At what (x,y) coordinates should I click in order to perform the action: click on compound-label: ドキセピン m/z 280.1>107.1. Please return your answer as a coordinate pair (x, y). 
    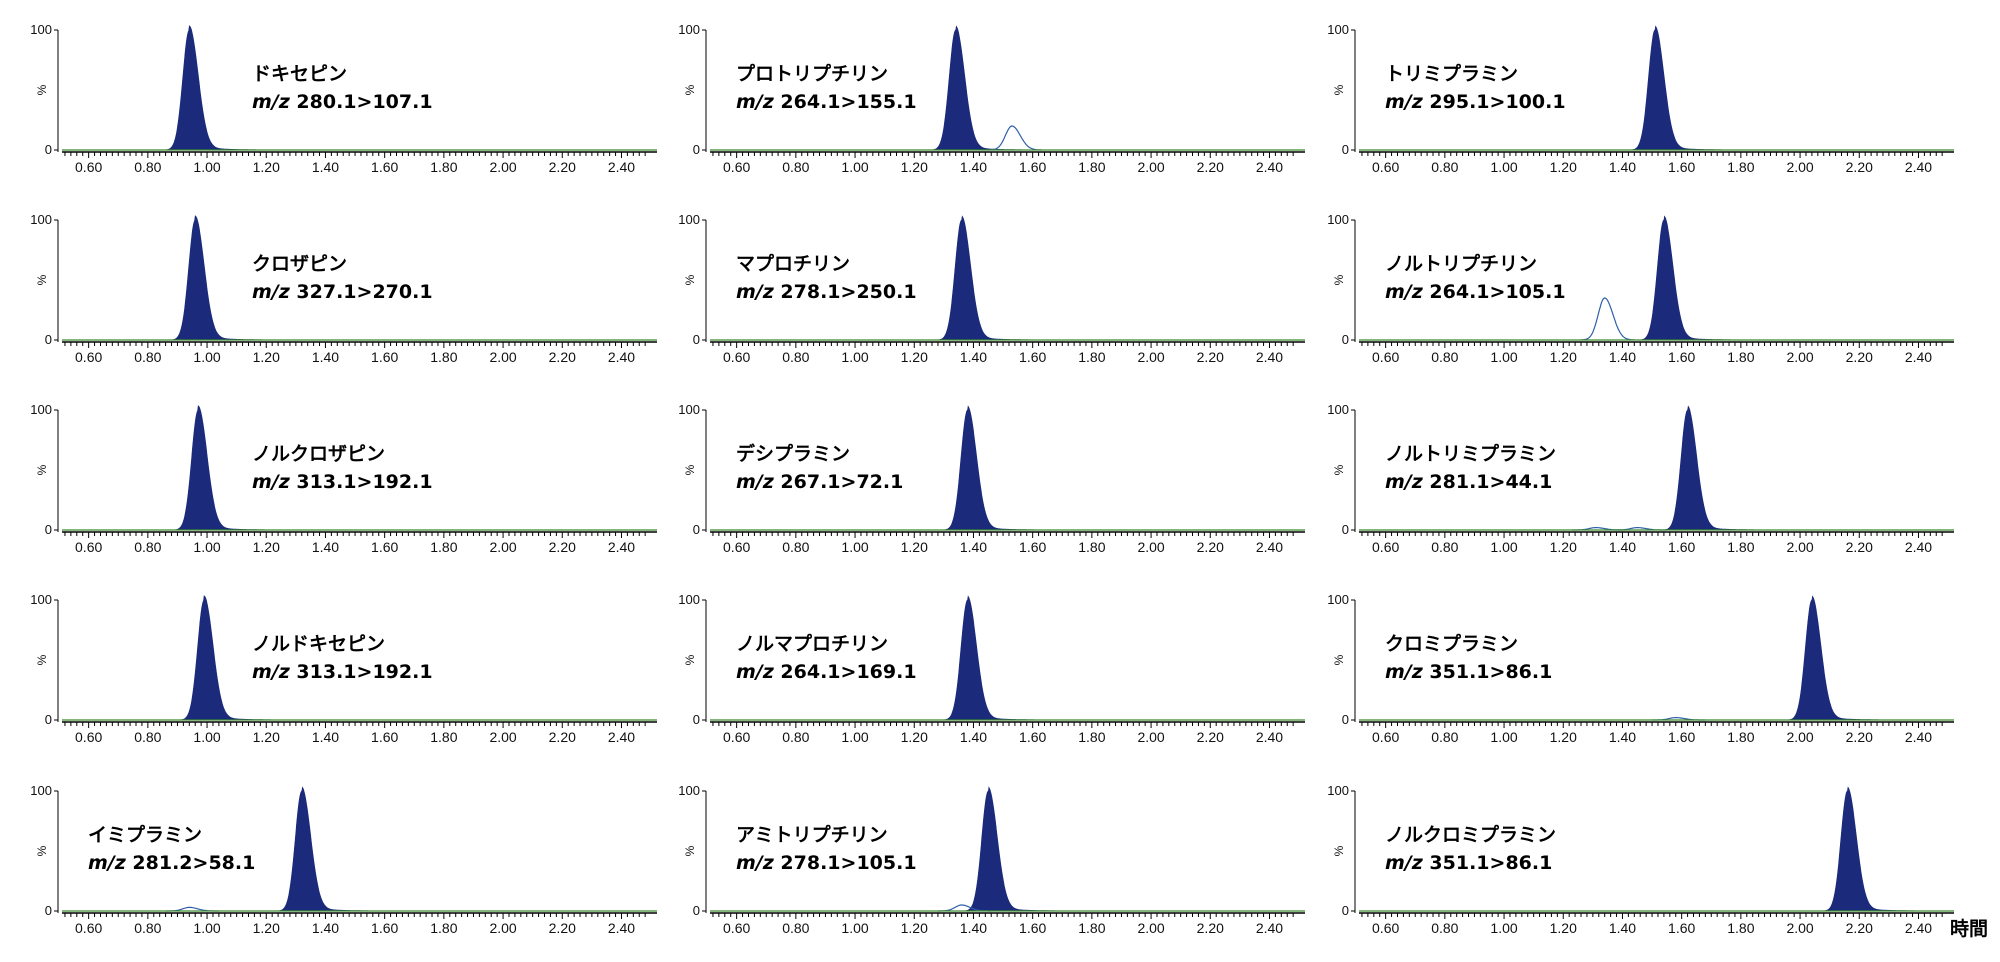
    Looking at the image, I should click on (342, 88).